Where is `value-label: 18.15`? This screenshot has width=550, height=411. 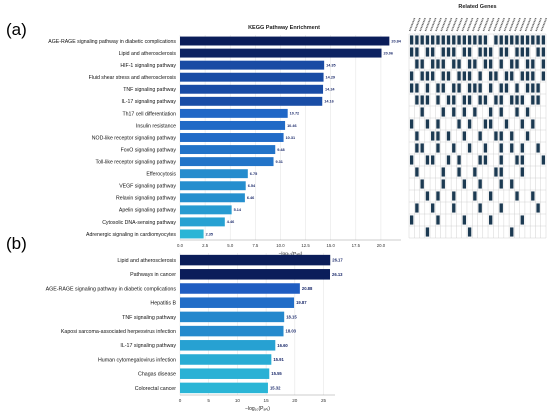 value-label: 18.15 is located at coordinates (291, 316).